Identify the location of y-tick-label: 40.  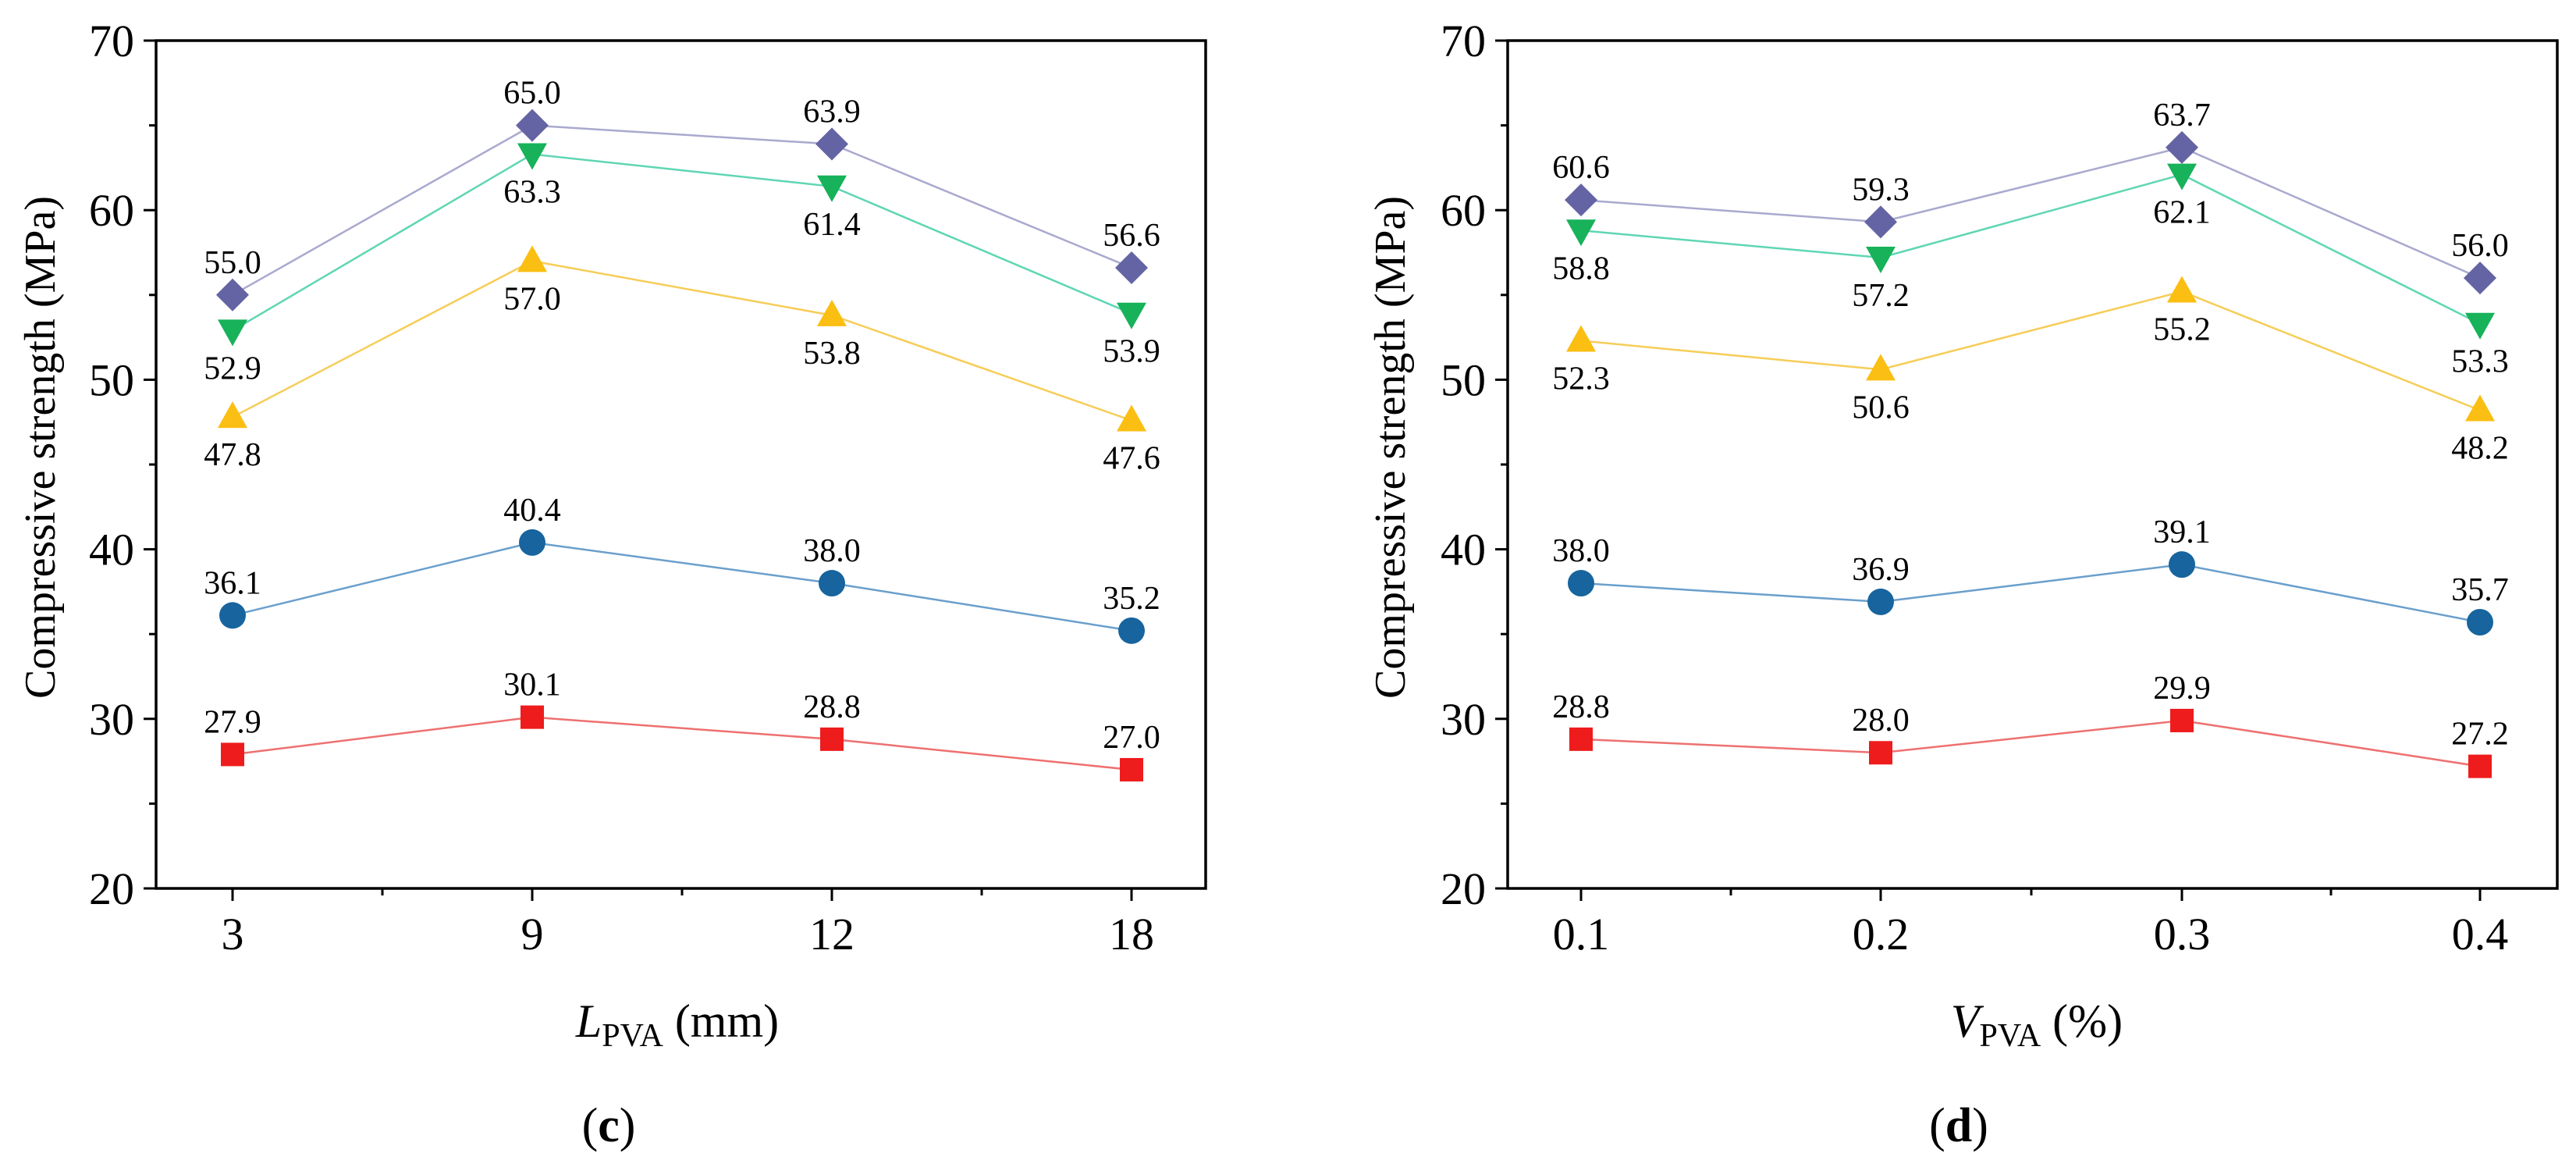
(112, 550).